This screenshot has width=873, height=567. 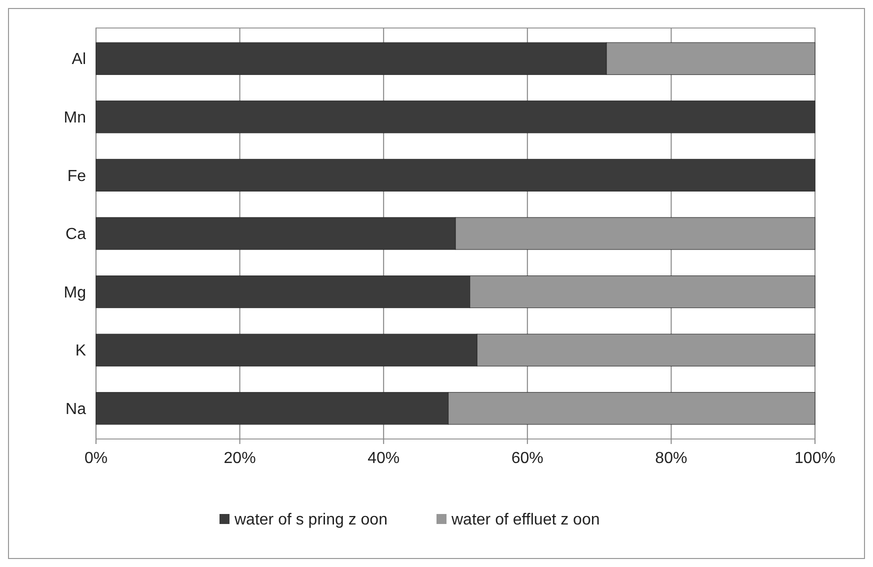 What do you see at coordinates (76, 235) in the screenshot?
I see `y-tick-label: Ca` at bounding box center [76, 235].